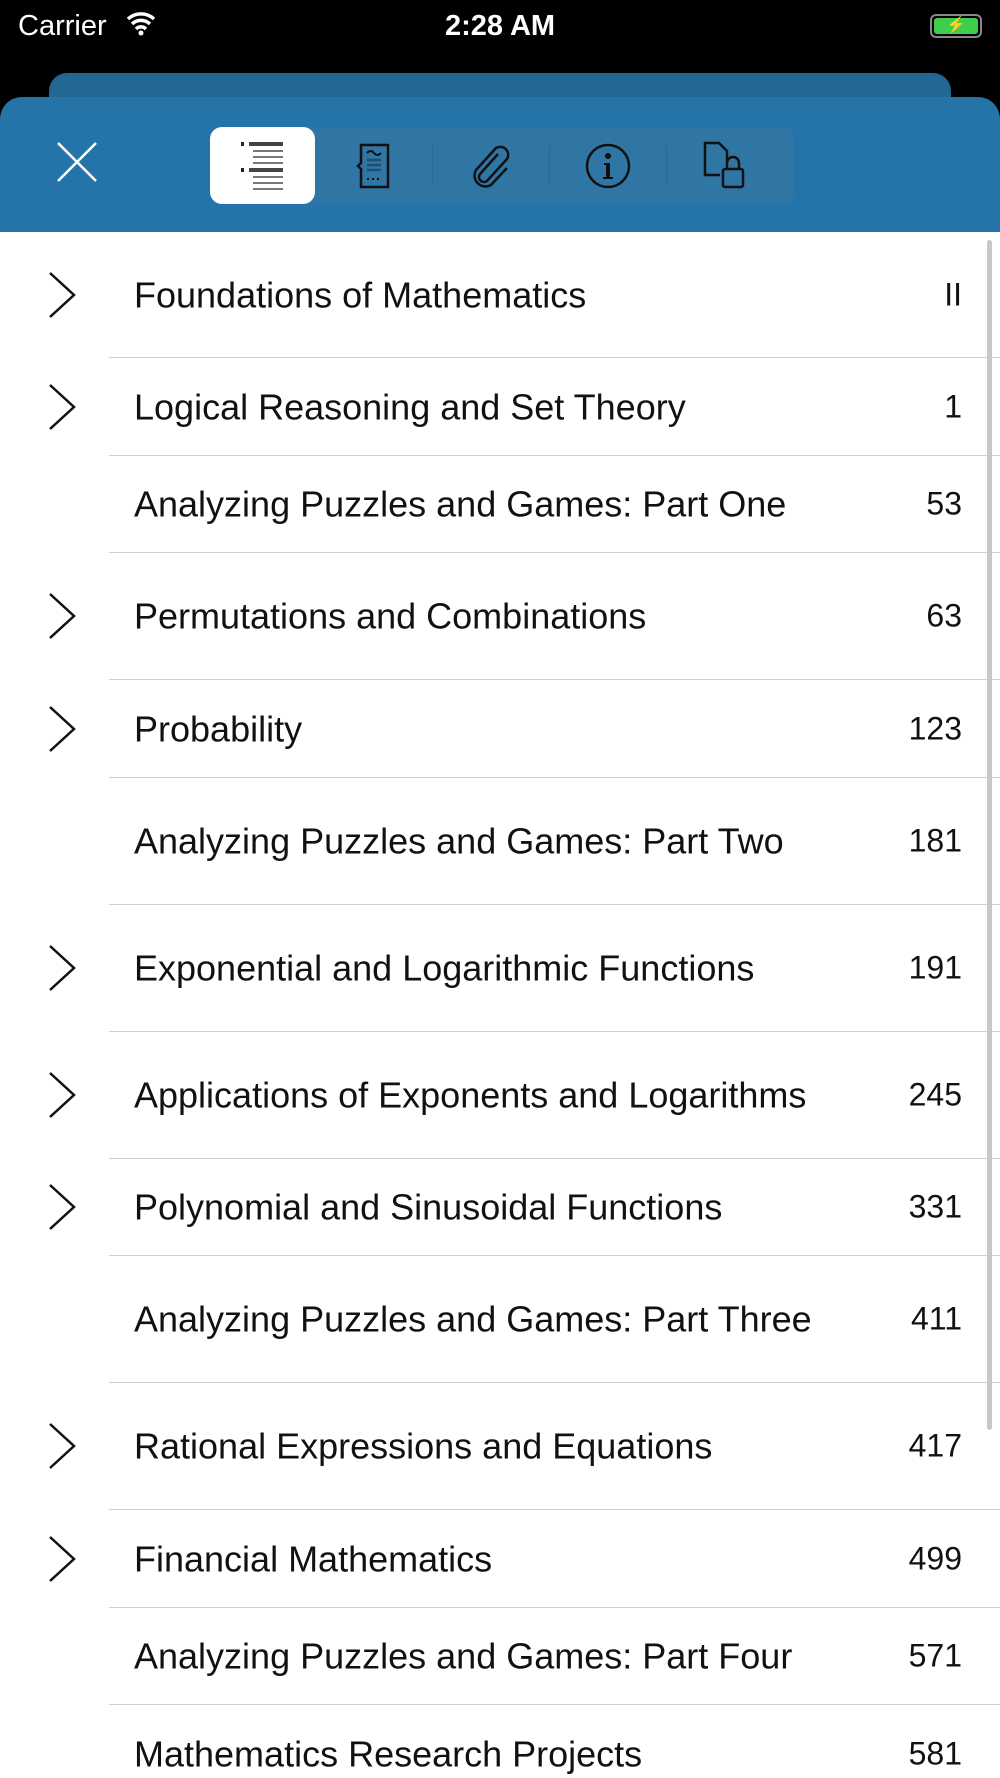 This screenshot has height=1778, width=1000. Describe the element at coordinates (935, 840) in the screenshot. I see `toc-page-number: 181` at that location.